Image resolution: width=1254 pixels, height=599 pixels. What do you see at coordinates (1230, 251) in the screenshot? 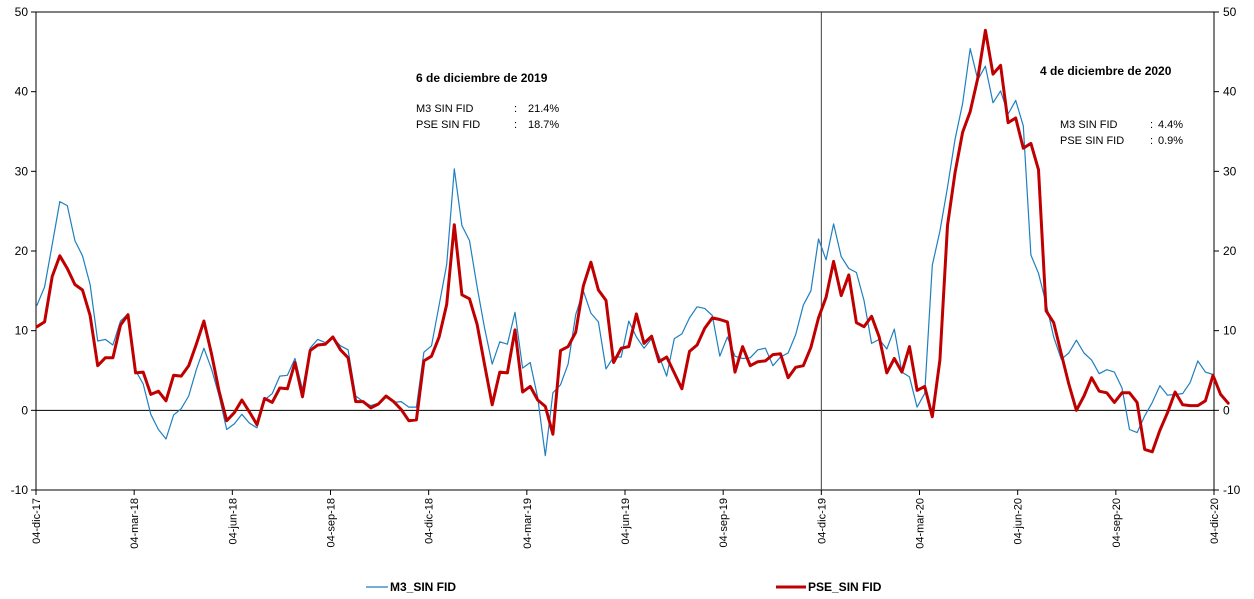
I see `y-tick-right-label: 20` at bounding box center [1230, 251].